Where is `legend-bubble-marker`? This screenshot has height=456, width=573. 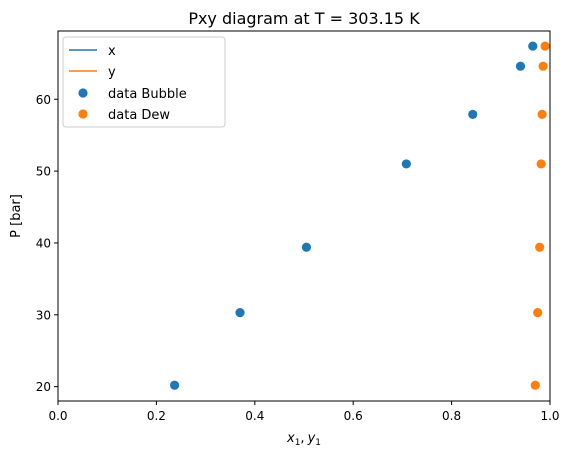
legend-bubble-marker is located at coordinates (83, 93).